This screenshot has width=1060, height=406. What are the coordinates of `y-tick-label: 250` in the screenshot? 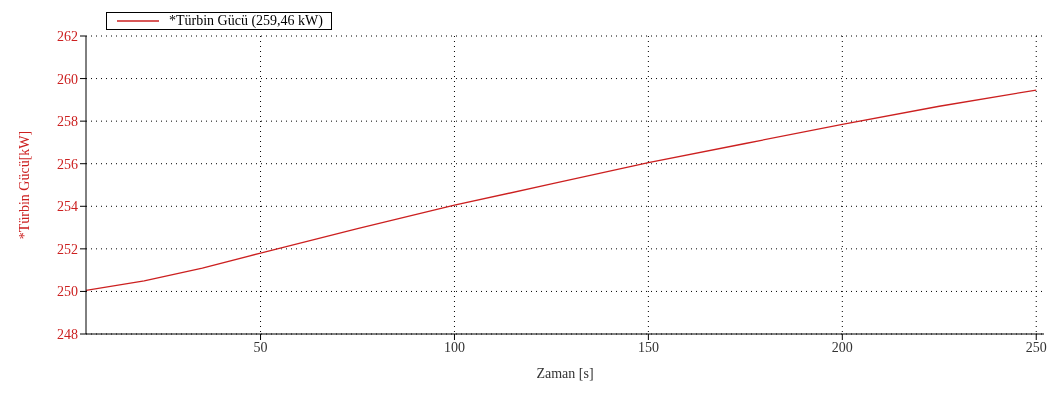 It's located at (67, 292).